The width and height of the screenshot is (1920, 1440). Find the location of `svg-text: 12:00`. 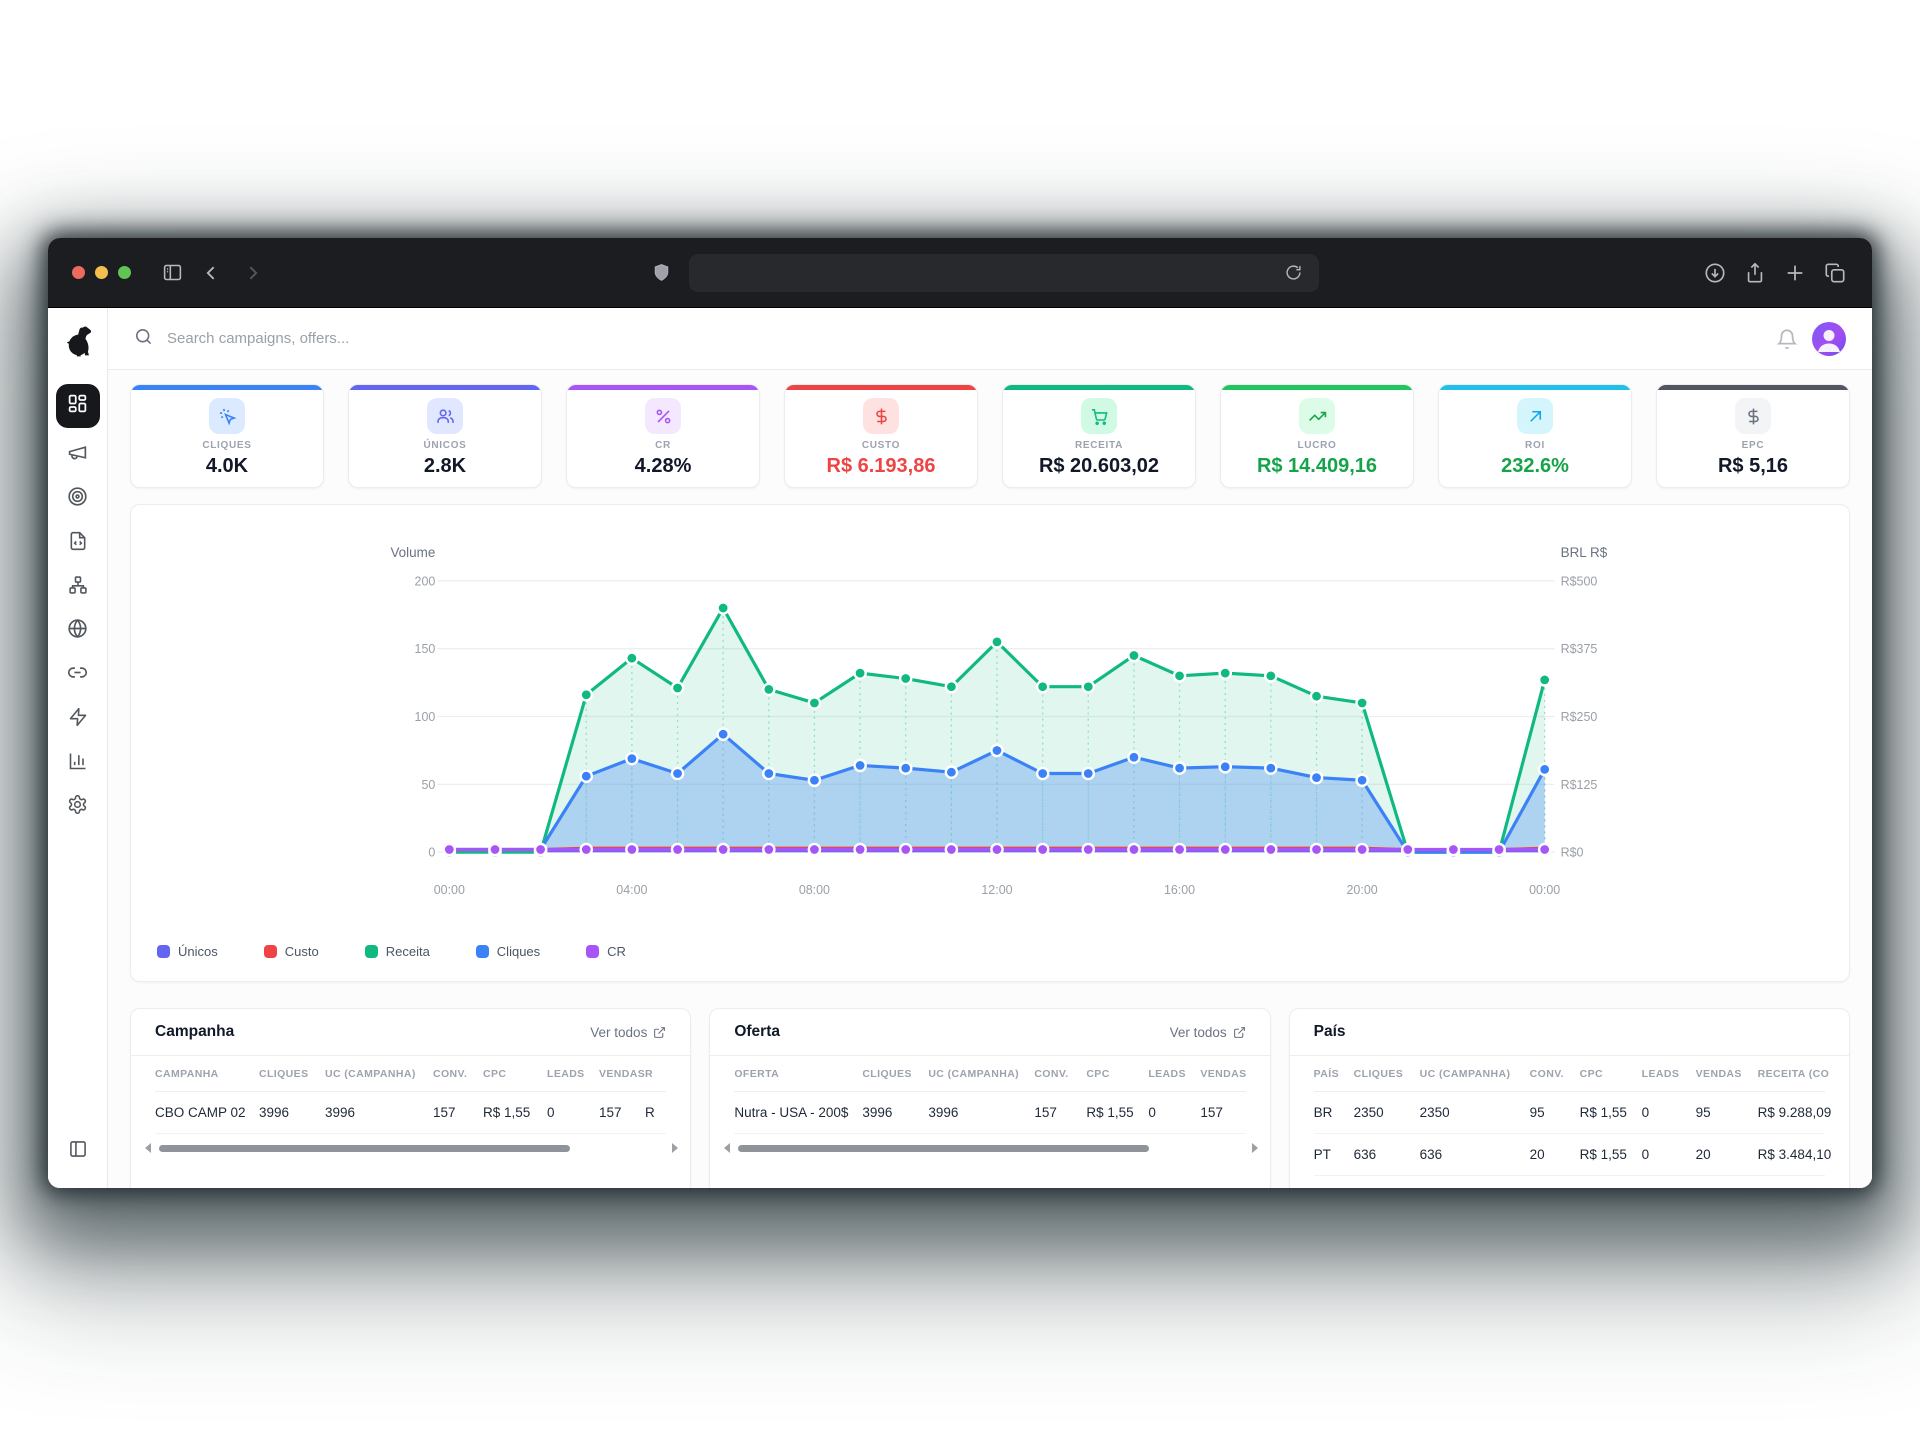

svg-text: 12:00 is located at coordinates (996, 890).